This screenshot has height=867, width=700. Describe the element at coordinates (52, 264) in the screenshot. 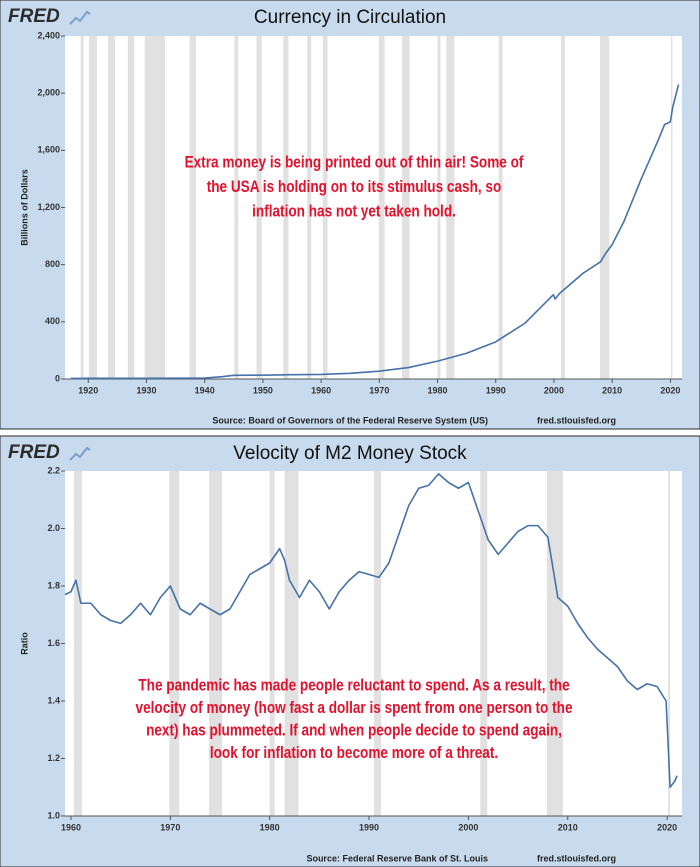

I see `y-tick-label: 800` at that location.